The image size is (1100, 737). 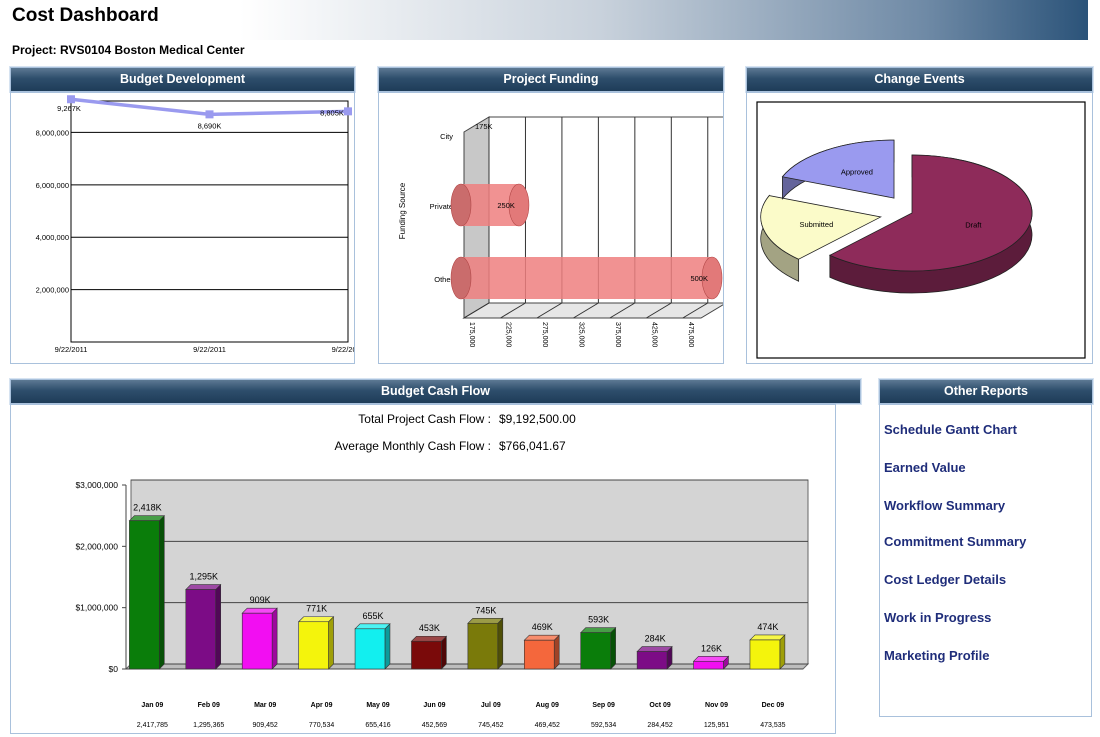 I want to click on value-label: 655,416, so click(x=377, y=725).